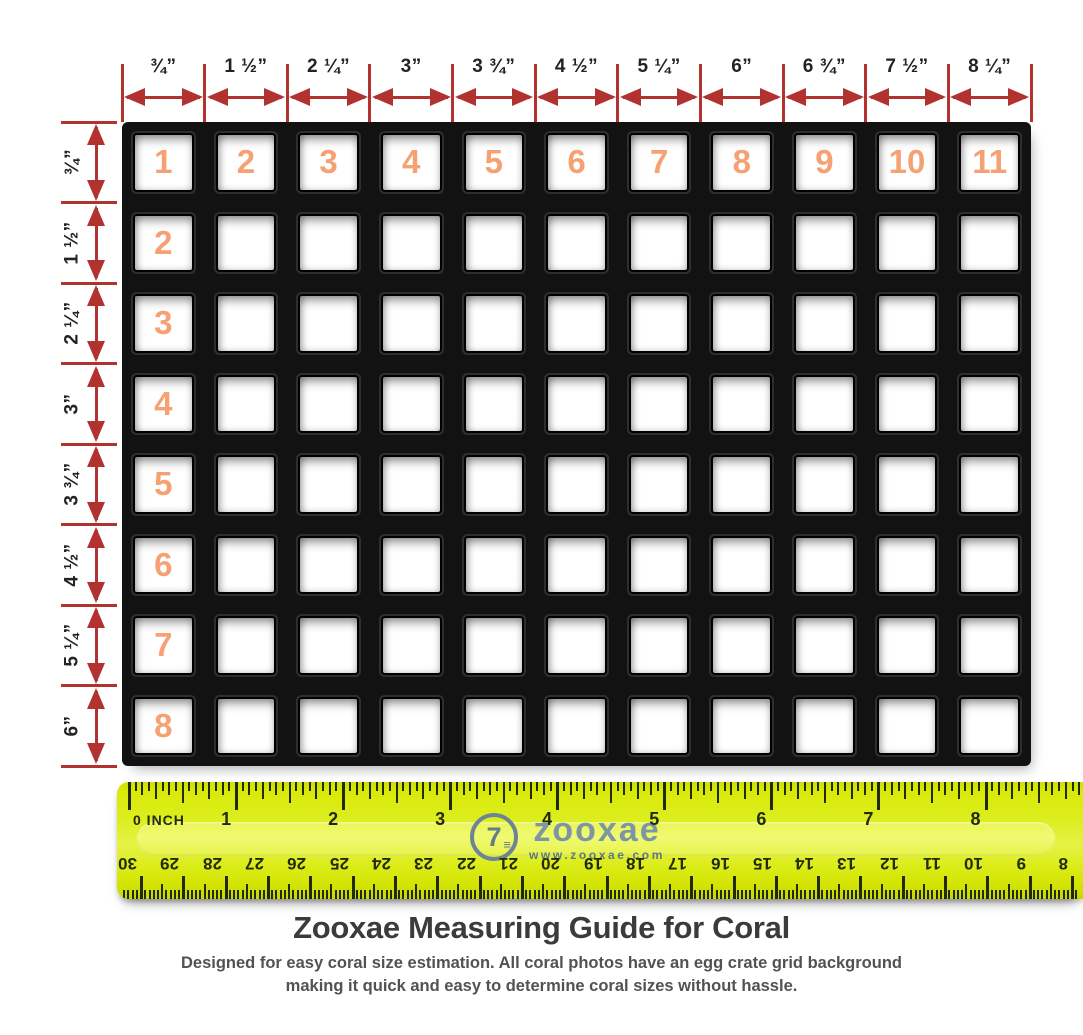 The height and width of the screenshot is (1035, 1083). I want to click on ruler-cm-label: 19, so click(593, 863).